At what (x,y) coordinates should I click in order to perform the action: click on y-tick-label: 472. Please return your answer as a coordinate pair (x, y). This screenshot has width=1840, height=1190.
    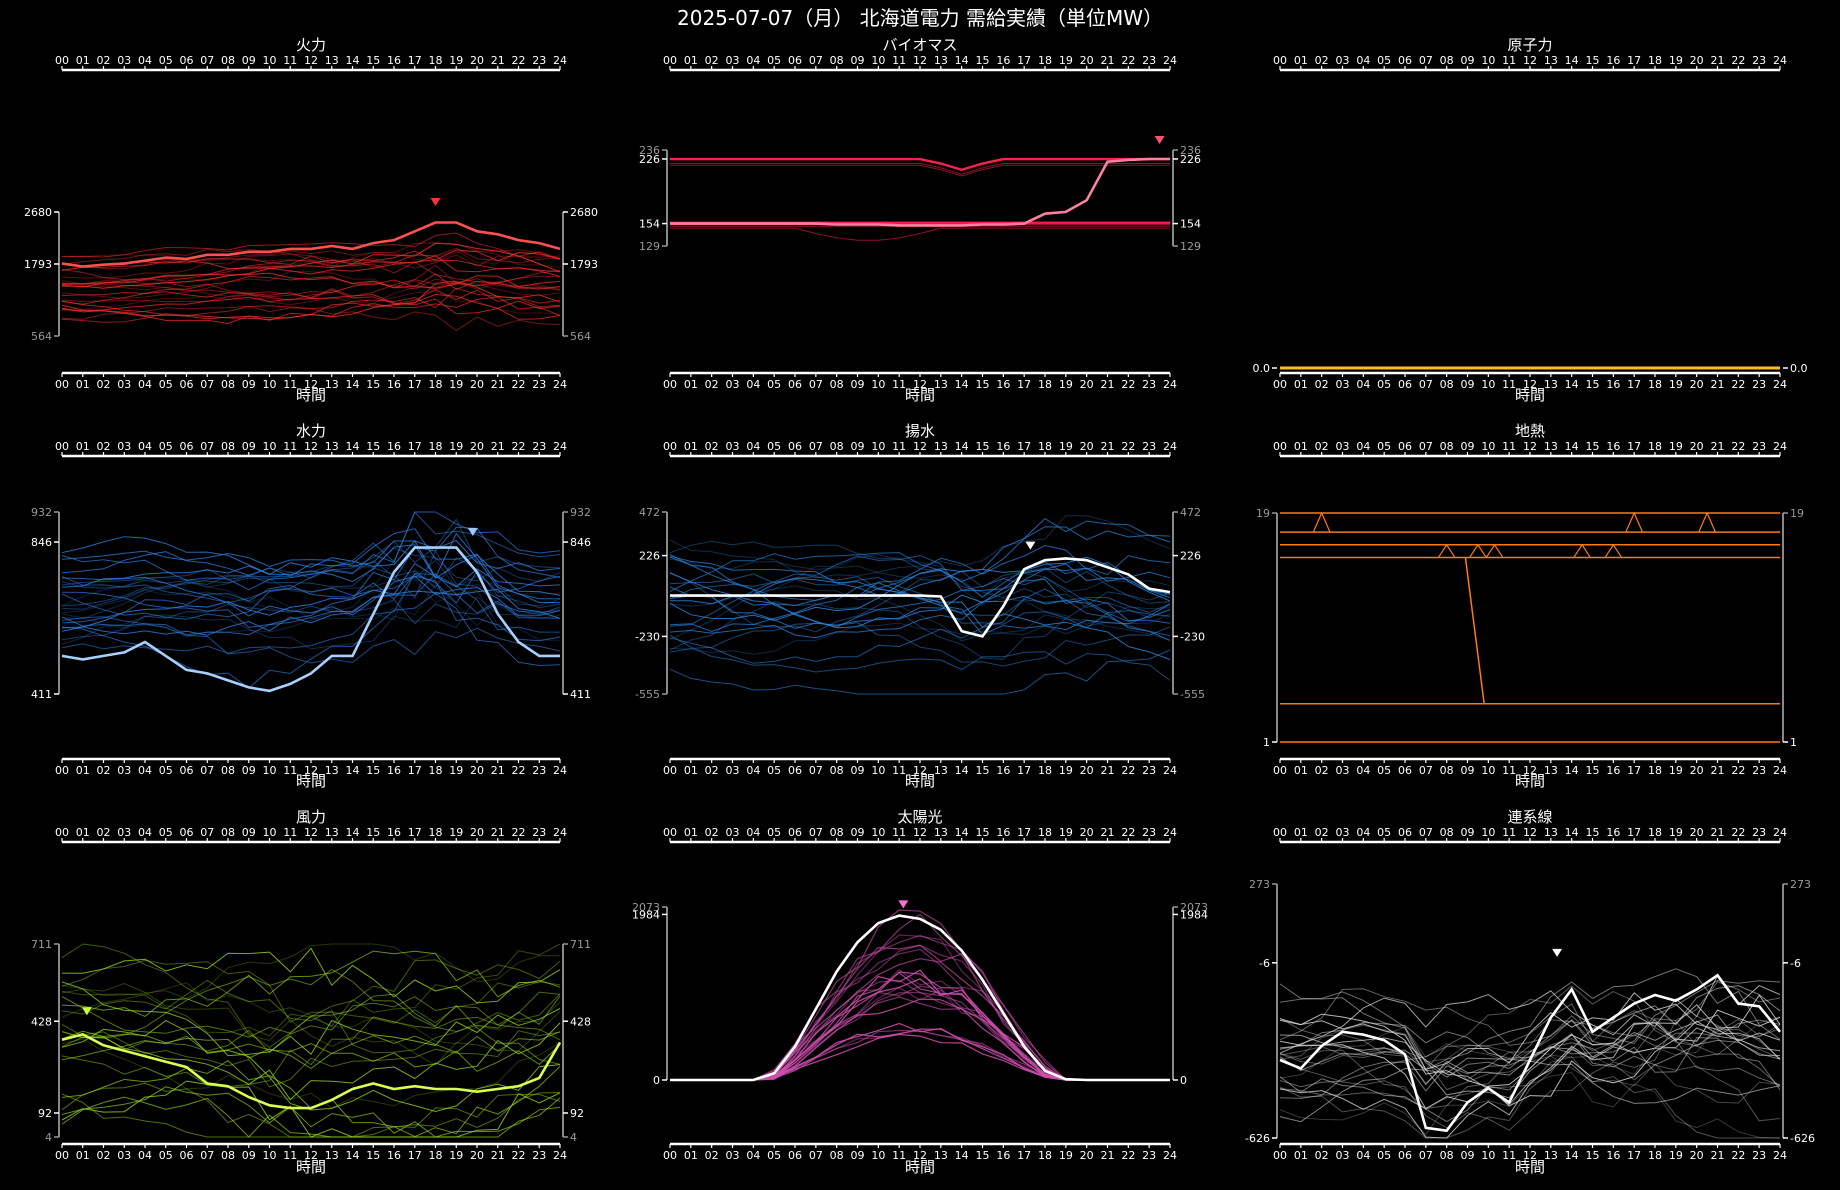
    Looking at the image, I should click on (1190, 512).